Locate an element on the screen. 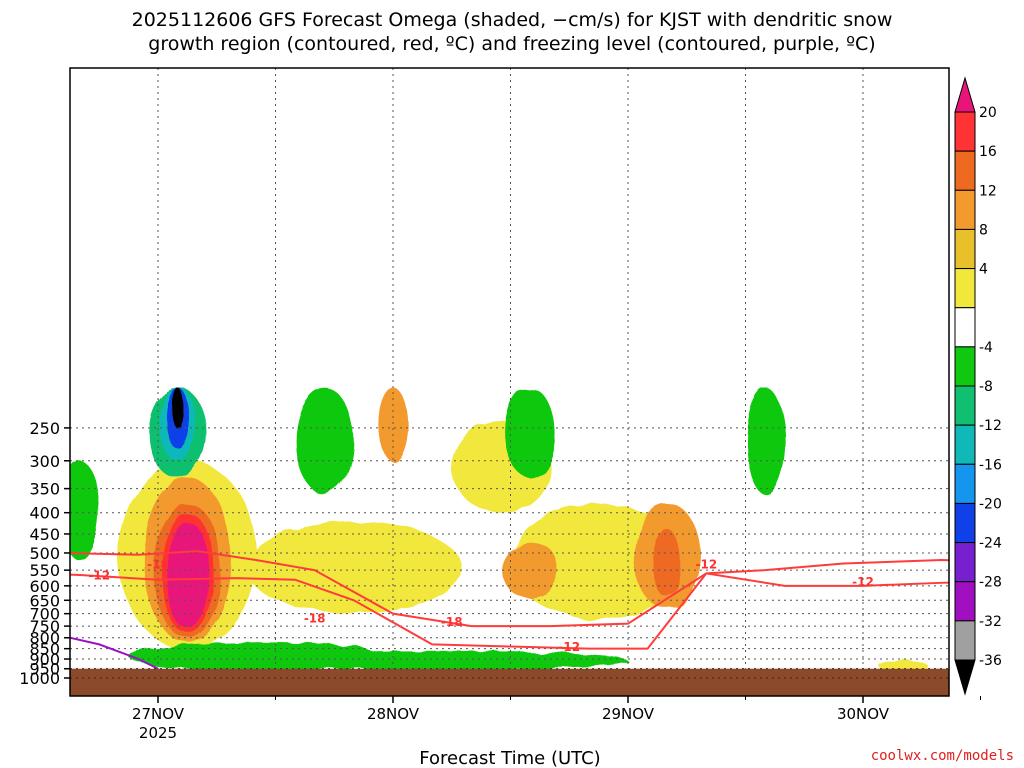 The height and width of the screenshot is (768, 1024). y-tick-label: 350 is located at coordinates (44, 489).